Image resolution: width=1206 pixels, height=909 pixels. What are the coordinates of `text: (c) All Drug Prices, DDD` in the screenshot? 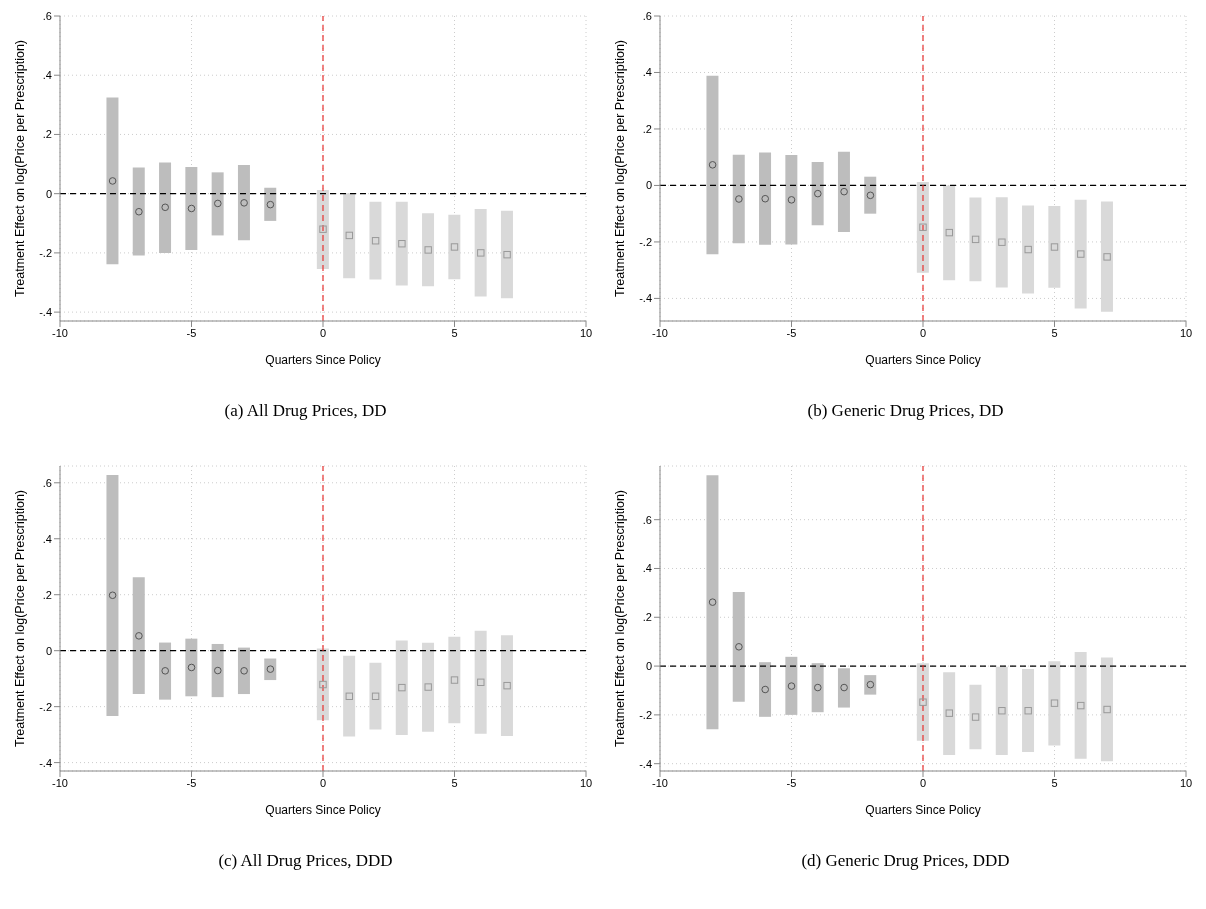 It's located at (305, 861).